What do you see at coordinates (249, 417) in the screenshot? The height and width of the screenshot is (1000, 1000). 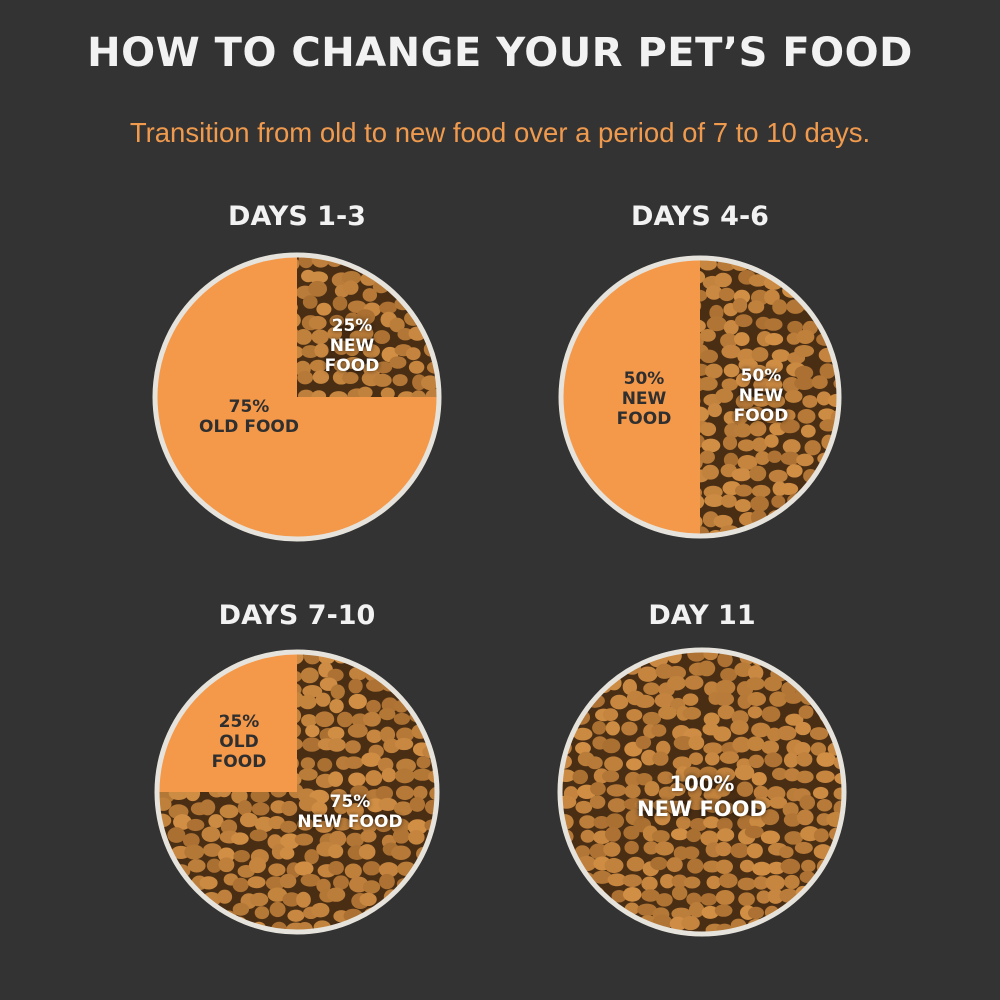 I see `slice-label-old-days-1-3: 75% OLD FOOD` at bounding box center [249, 417].